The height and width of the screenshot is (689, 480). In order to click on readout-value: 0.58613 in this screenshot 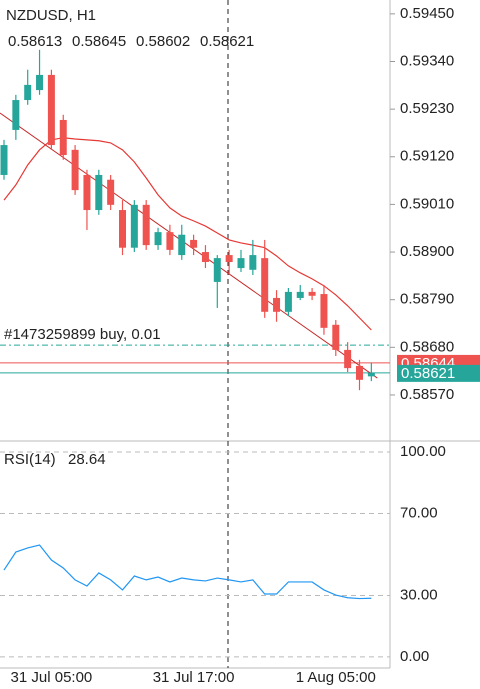, I will do `click(35, 41)`.